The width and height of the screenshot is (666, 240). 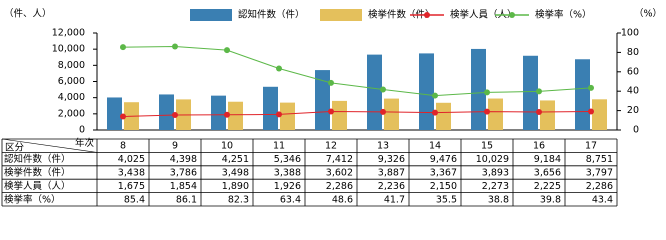 I want to click on table-cell: 41.7, so click(x=394, y=199).